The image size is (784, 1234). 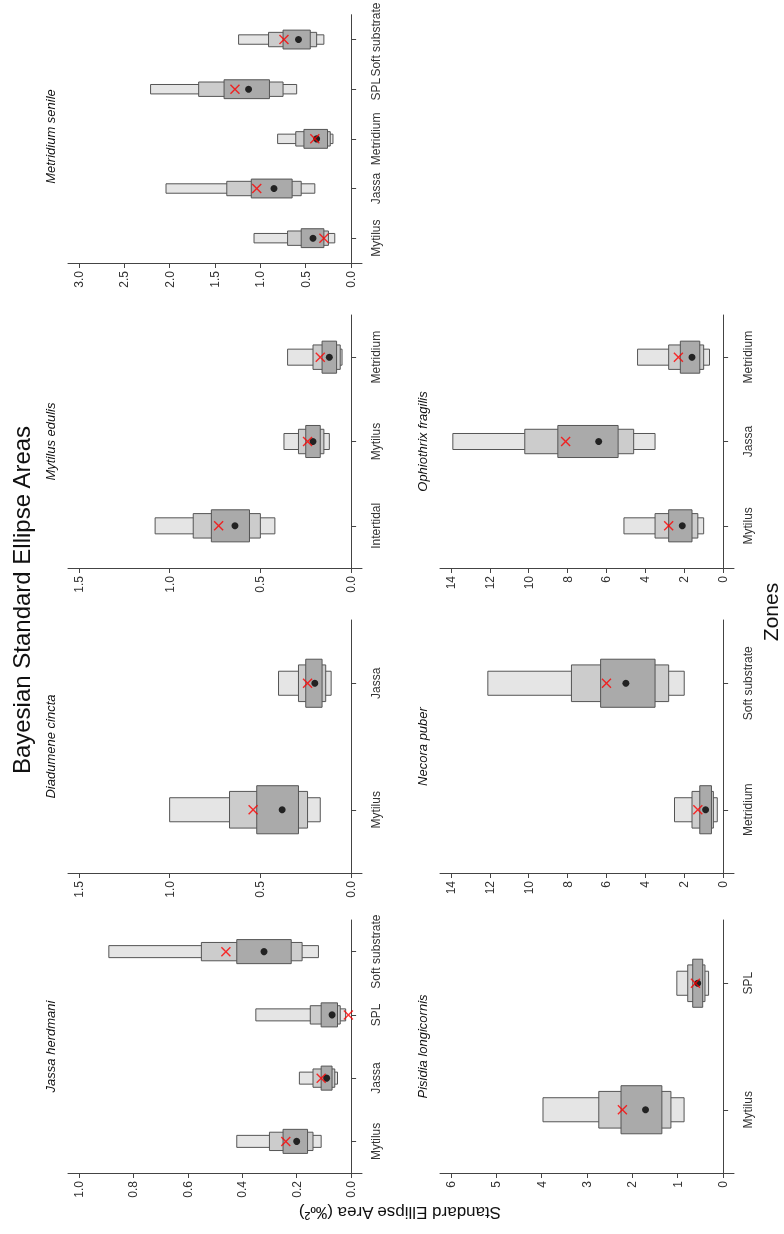 What do you see at coordinates (50, 441) in the screenshot?
I see `text: Mytilus edulis` at bounding box center [50, 441].